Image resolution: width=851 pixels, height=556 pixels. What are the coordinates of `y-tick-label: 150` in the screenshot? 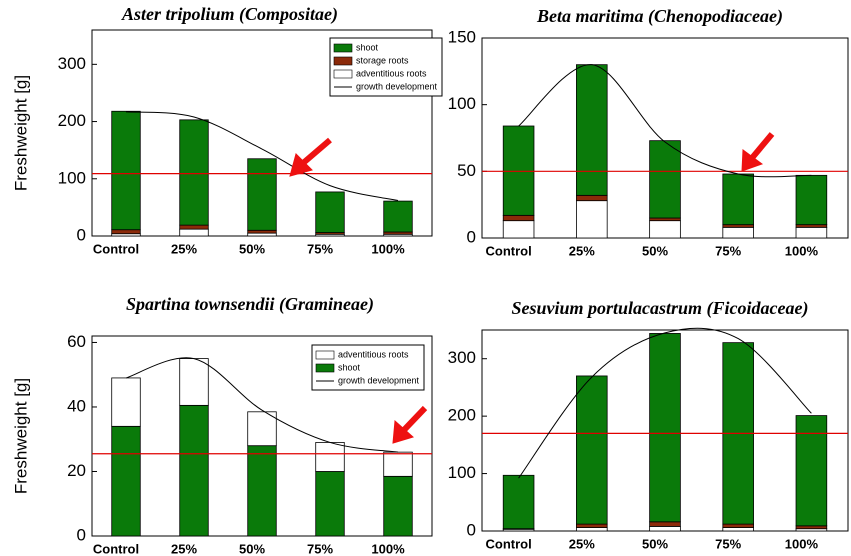 It's located at (462, 36).